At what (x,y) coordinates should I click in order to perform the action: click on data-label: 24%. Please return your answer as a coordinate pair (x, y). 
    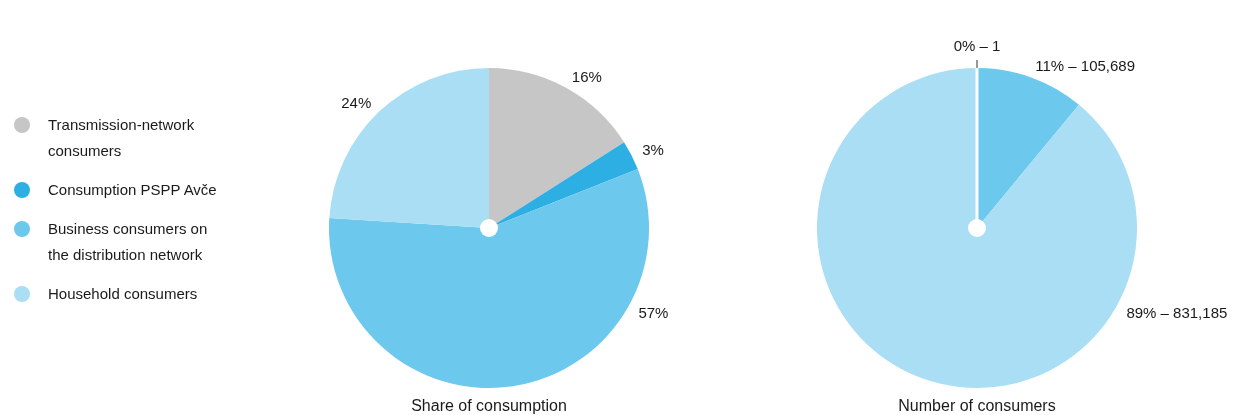
    Looking at the image, I should click on (356, 102).